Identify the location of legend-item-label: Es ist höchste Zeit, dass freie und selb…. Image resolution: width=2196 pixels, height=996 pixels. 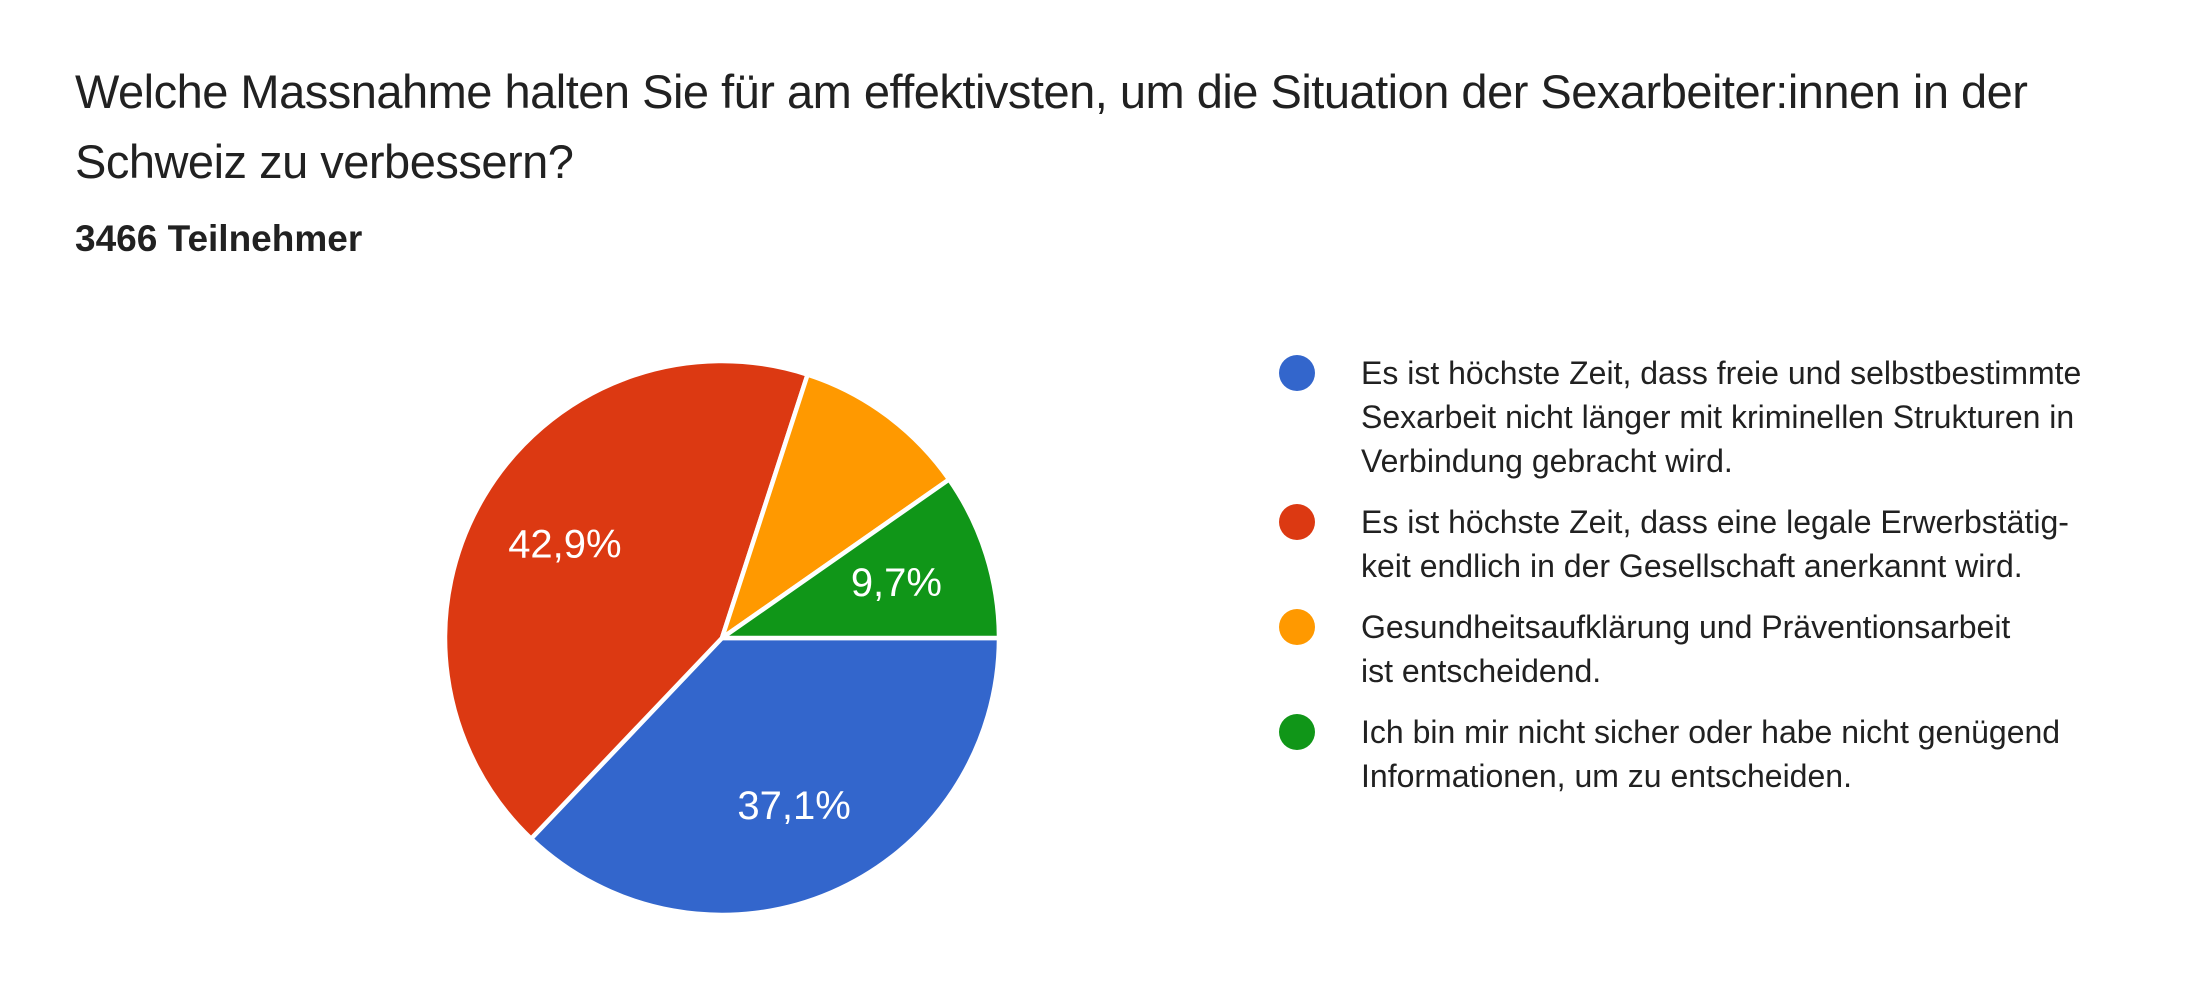
(1721, 417).